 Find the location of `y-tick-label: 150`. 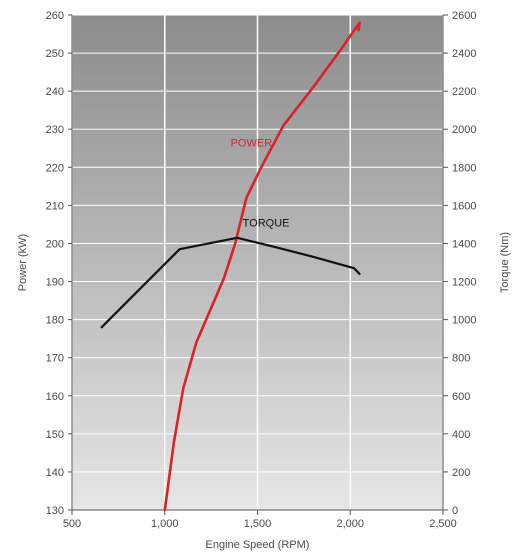

y-tick-label: 150 is located at coordinates (55, 435).